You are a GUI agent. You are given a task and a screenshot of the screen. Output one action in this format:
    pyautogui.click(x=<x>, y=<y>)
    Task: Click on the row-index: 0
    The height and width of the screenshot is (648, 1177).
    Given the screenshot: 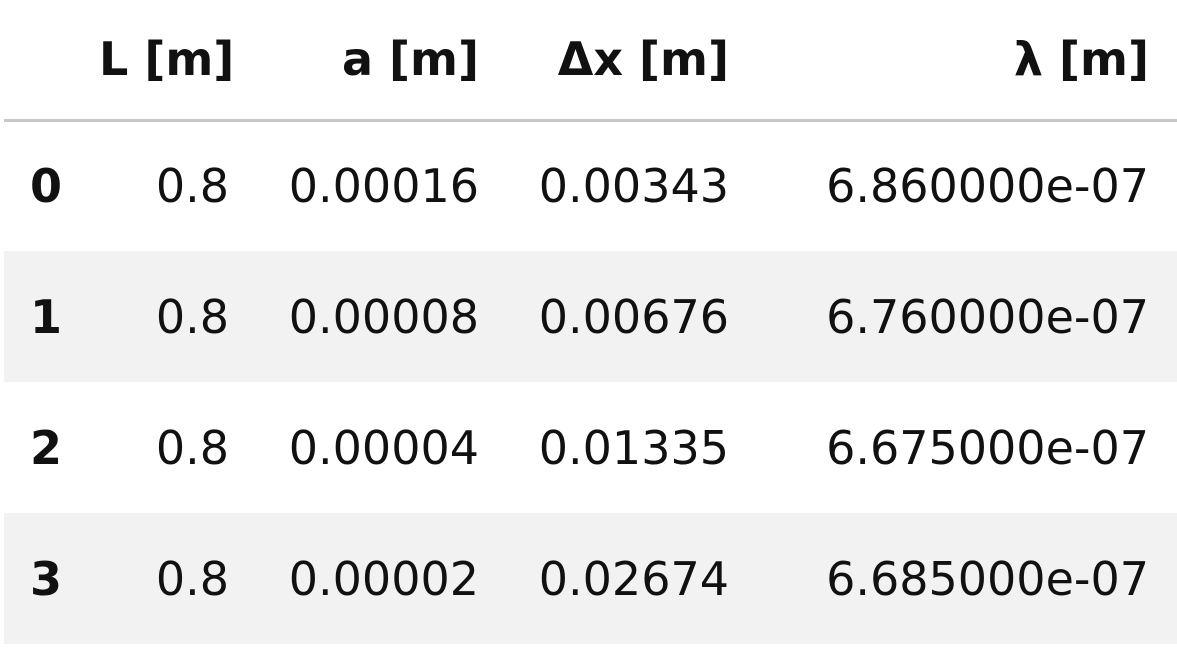 What is the action you would take?
    pyautogui.click(x=46, y=186)
    